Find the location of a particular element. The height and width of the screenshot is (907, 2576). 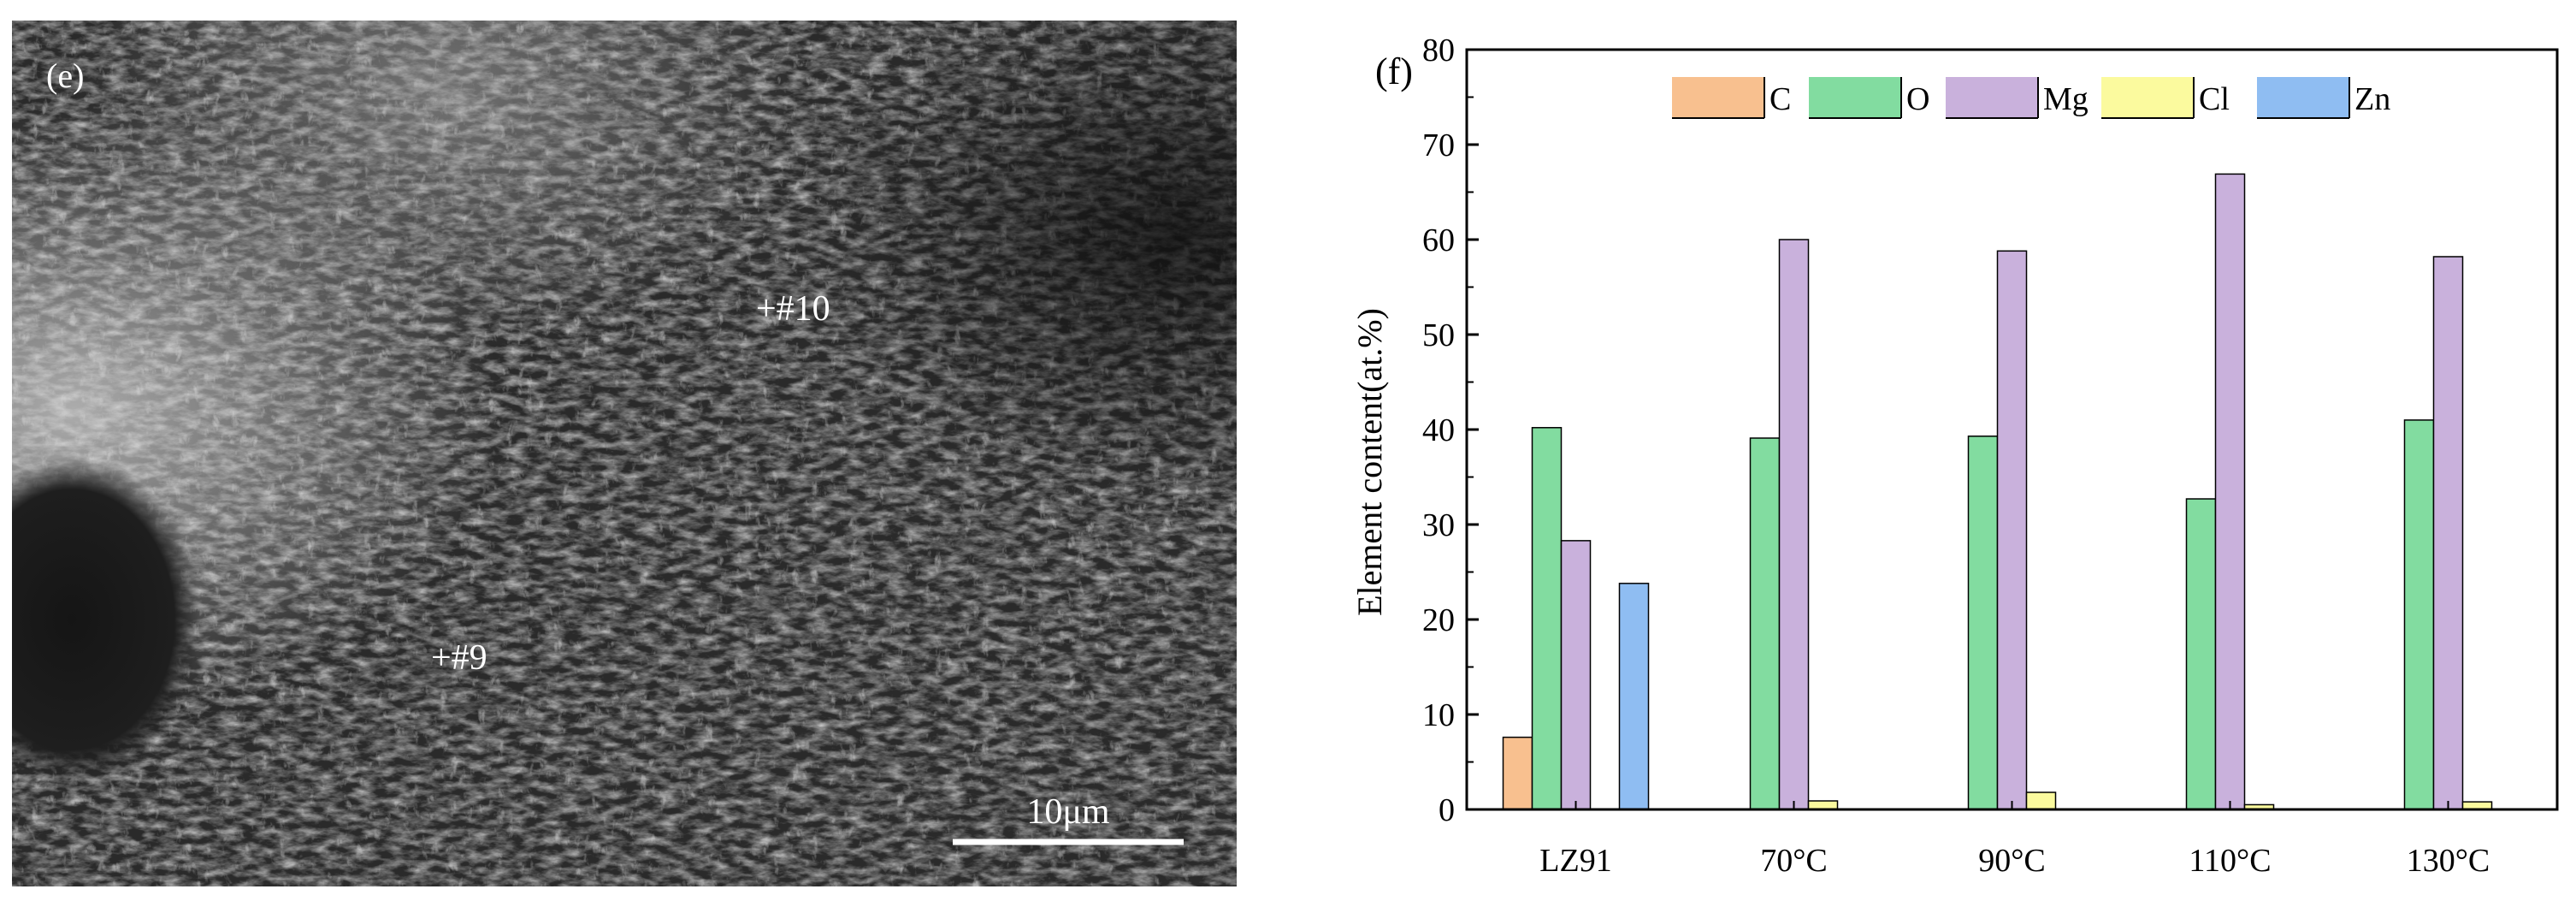

legend-swatch-zn is located at coordinates (2303, 97).